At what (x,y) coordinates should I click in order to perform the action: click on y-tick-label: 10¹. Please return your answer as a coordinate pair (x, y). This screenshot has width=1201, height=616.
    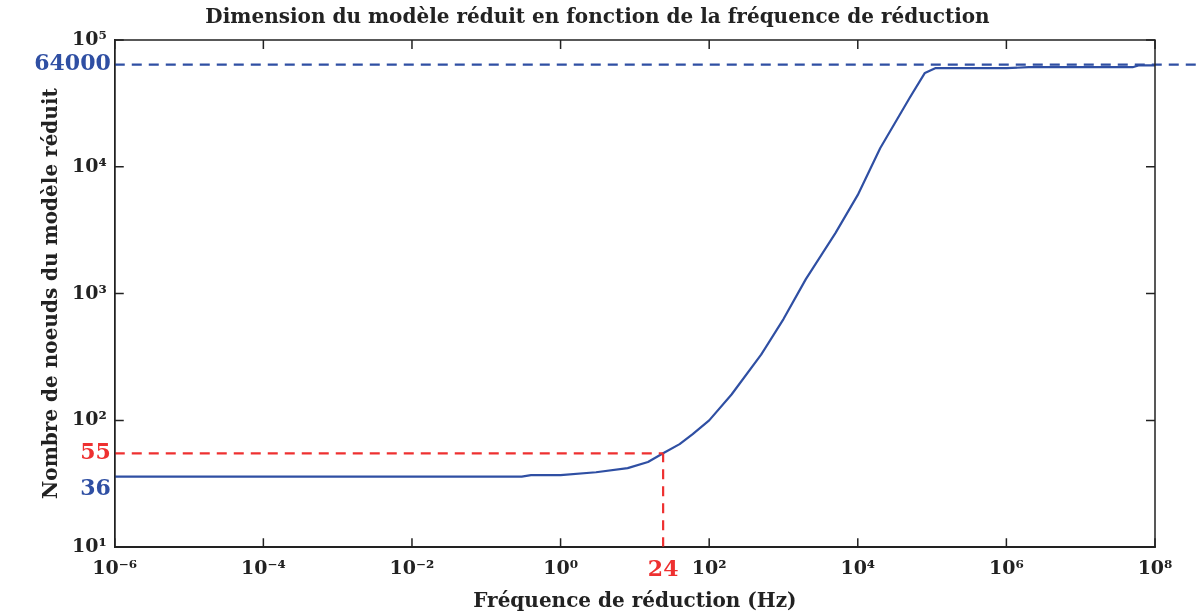
    Looking at the image, I should click on (89, 545).